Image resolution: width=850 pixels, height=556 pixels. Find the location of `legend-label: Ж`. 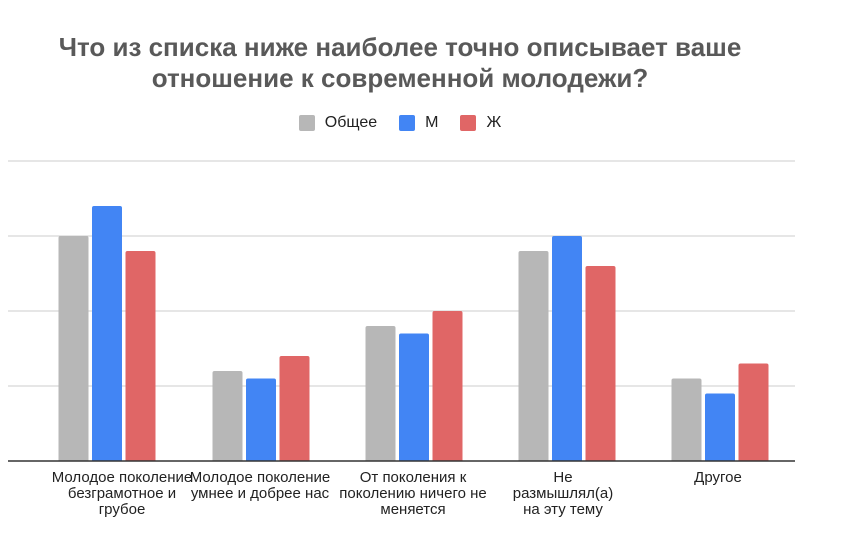

legend-label: Ж is located at coordinates (494, 122).